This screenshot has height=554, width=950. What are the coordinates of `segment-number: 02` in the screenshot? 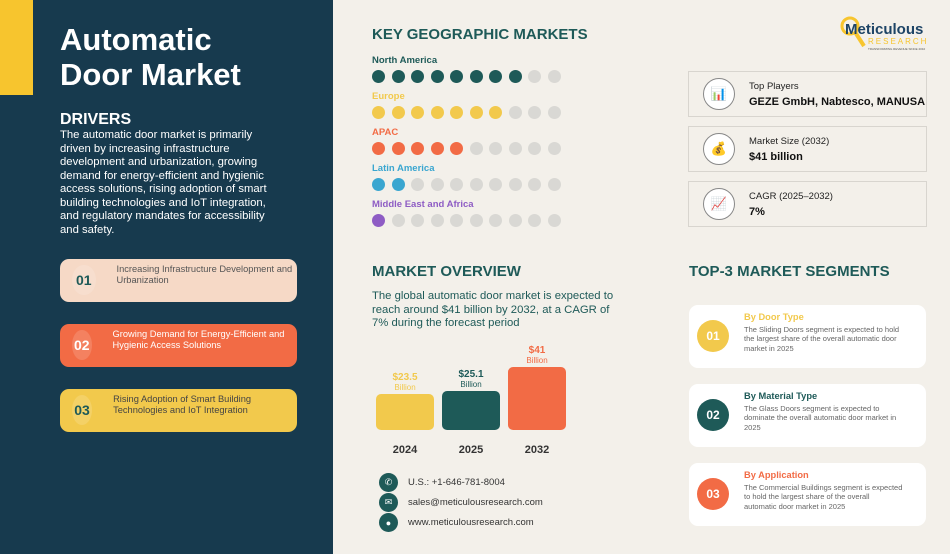 It's located at (713, 415).